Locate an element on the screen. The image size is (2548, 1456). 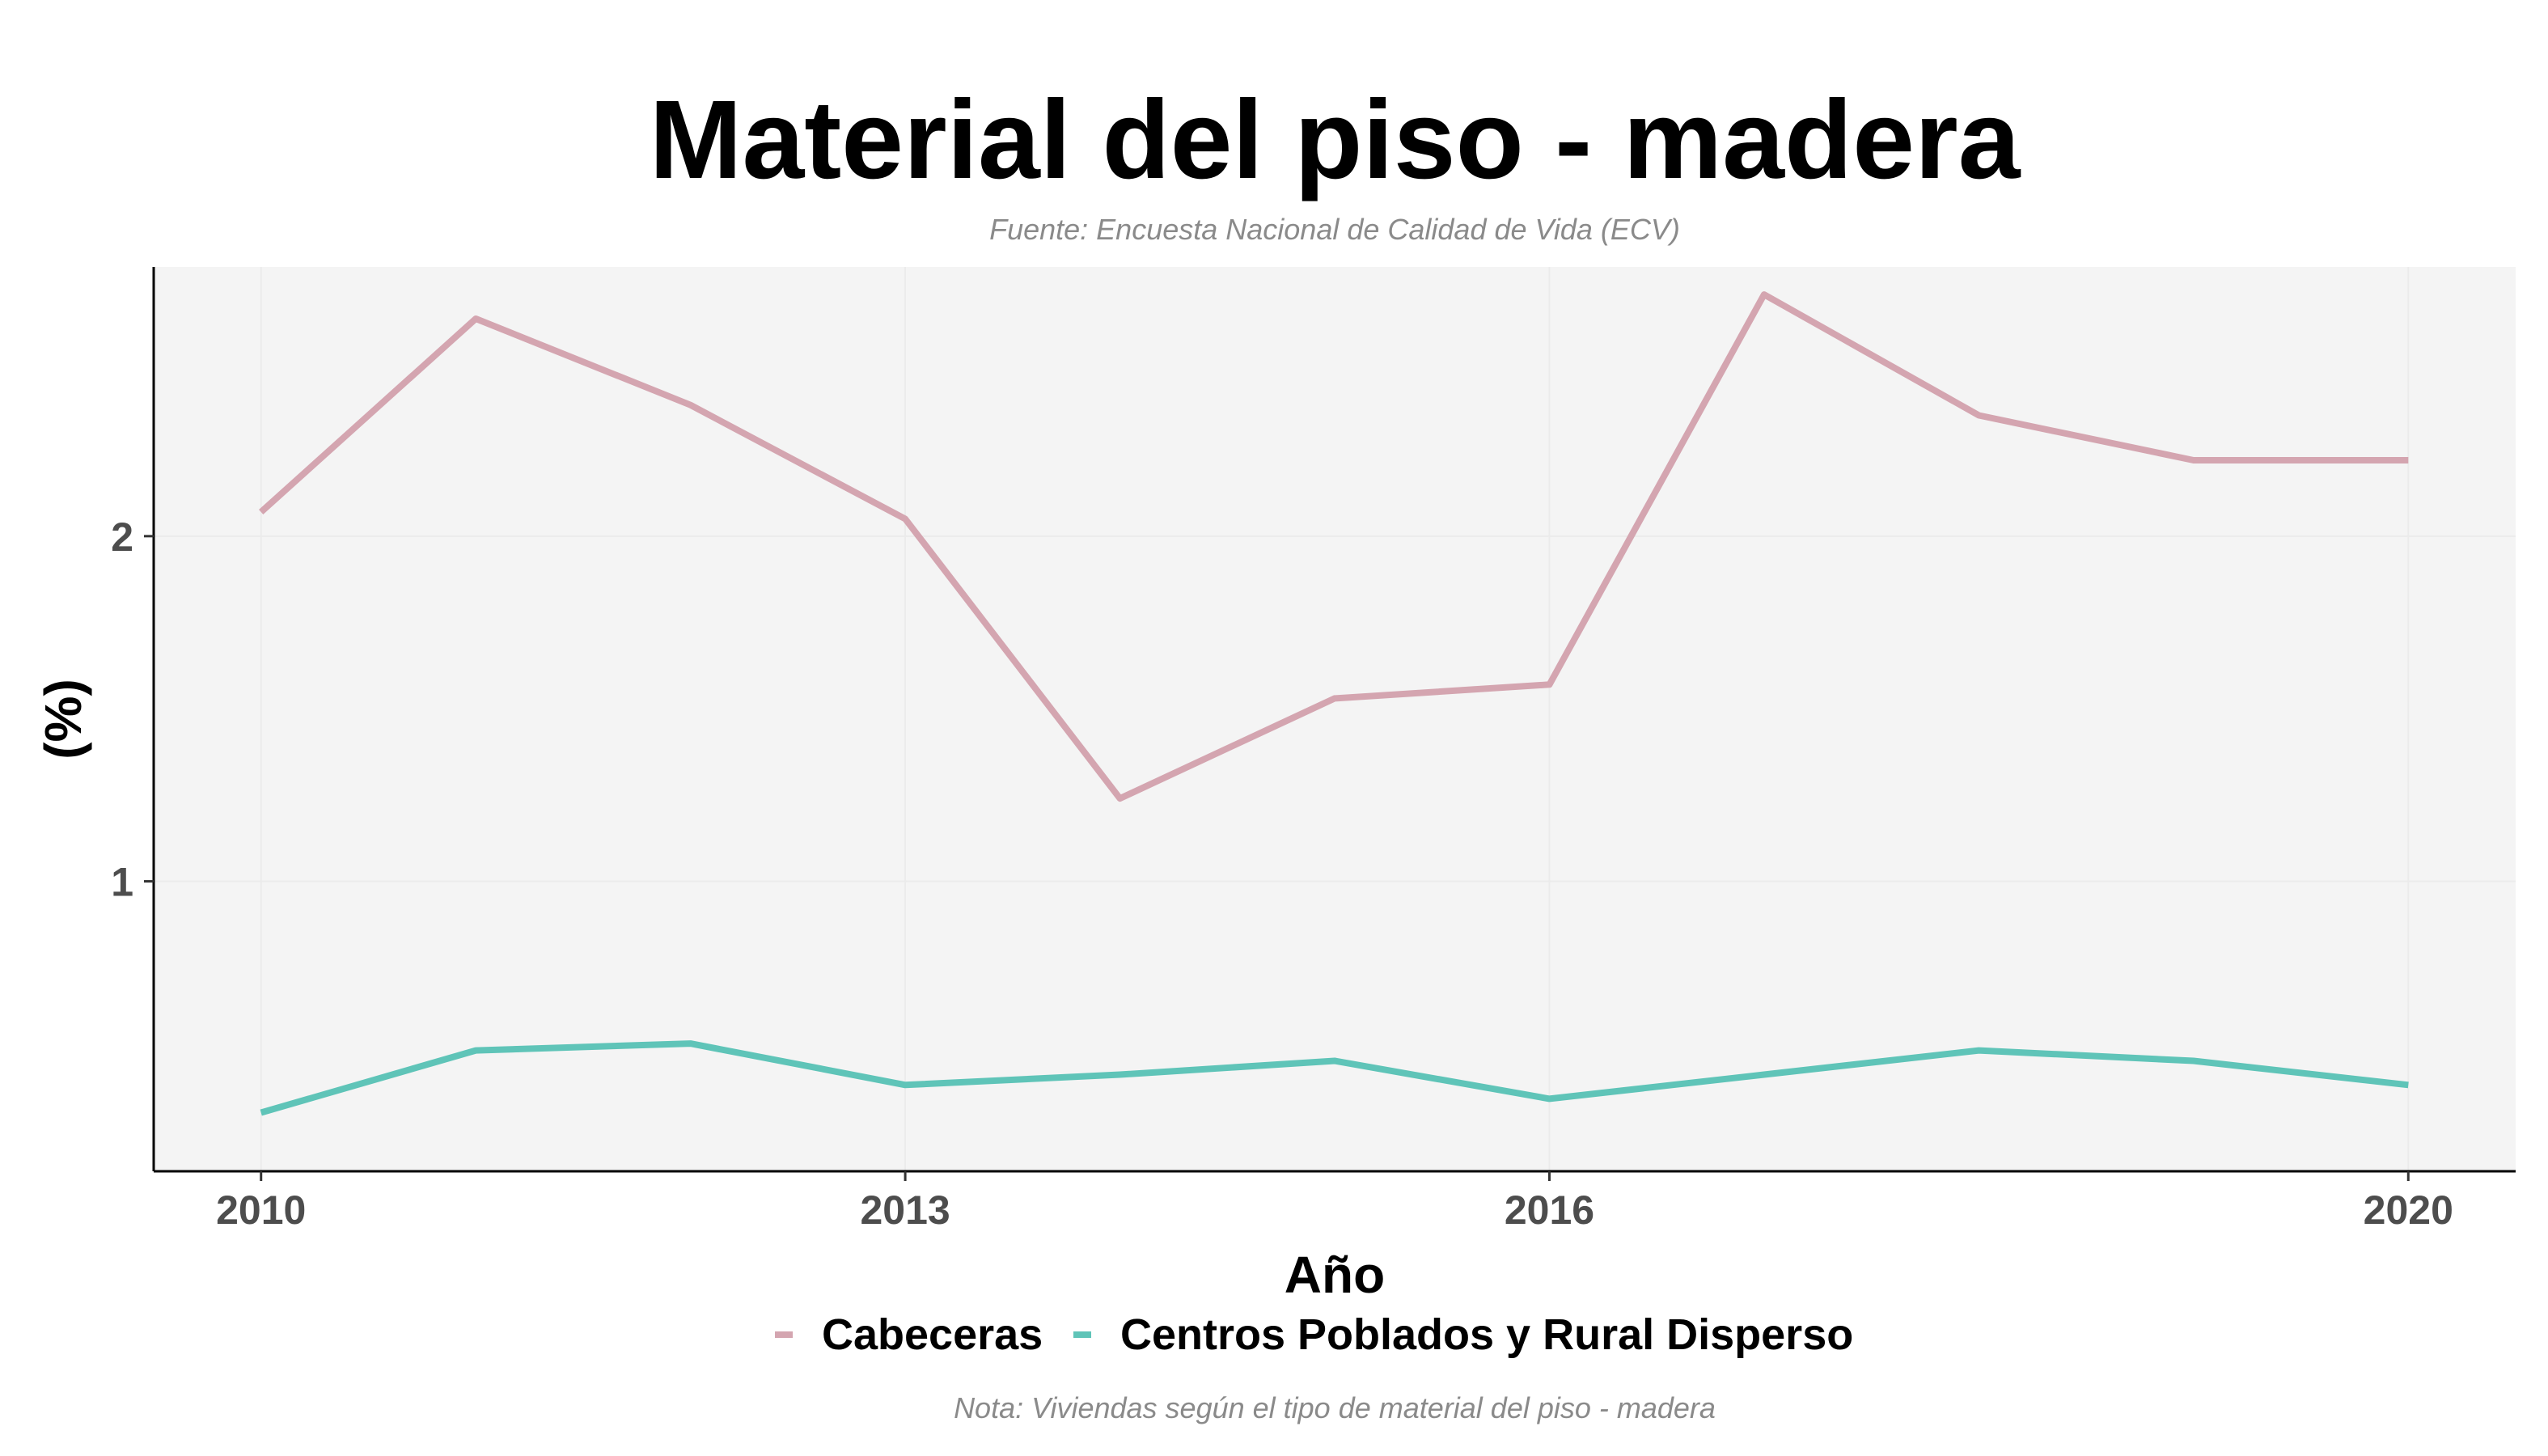
y-tick-label: 2 is located at coordinates (122, 537).